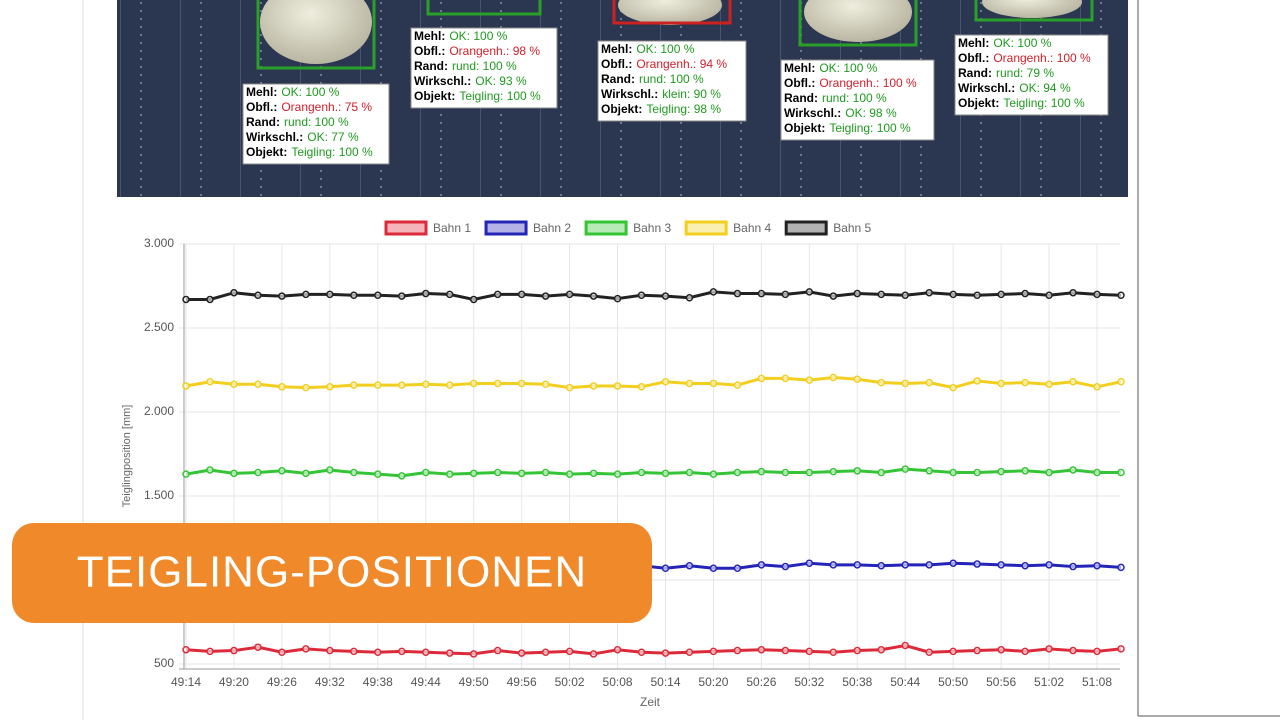  What do you see at coordinates (570, 682) in the screenshot?
I see `x-tick-label: 50:02` at bounding box center [570, 682].